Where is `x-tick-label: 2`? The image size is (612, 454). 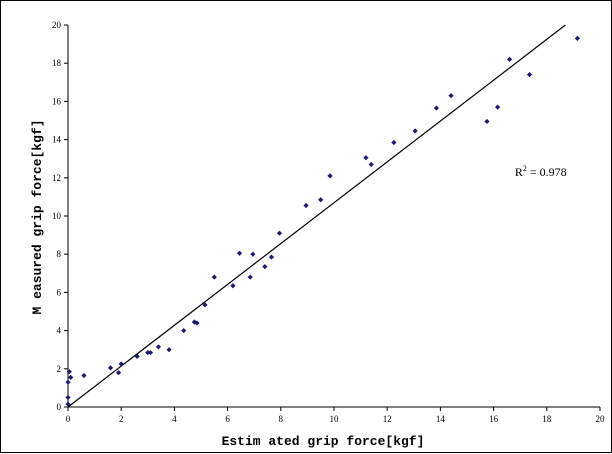
x-tick-label: 2 is located at coordinates (121, 419).